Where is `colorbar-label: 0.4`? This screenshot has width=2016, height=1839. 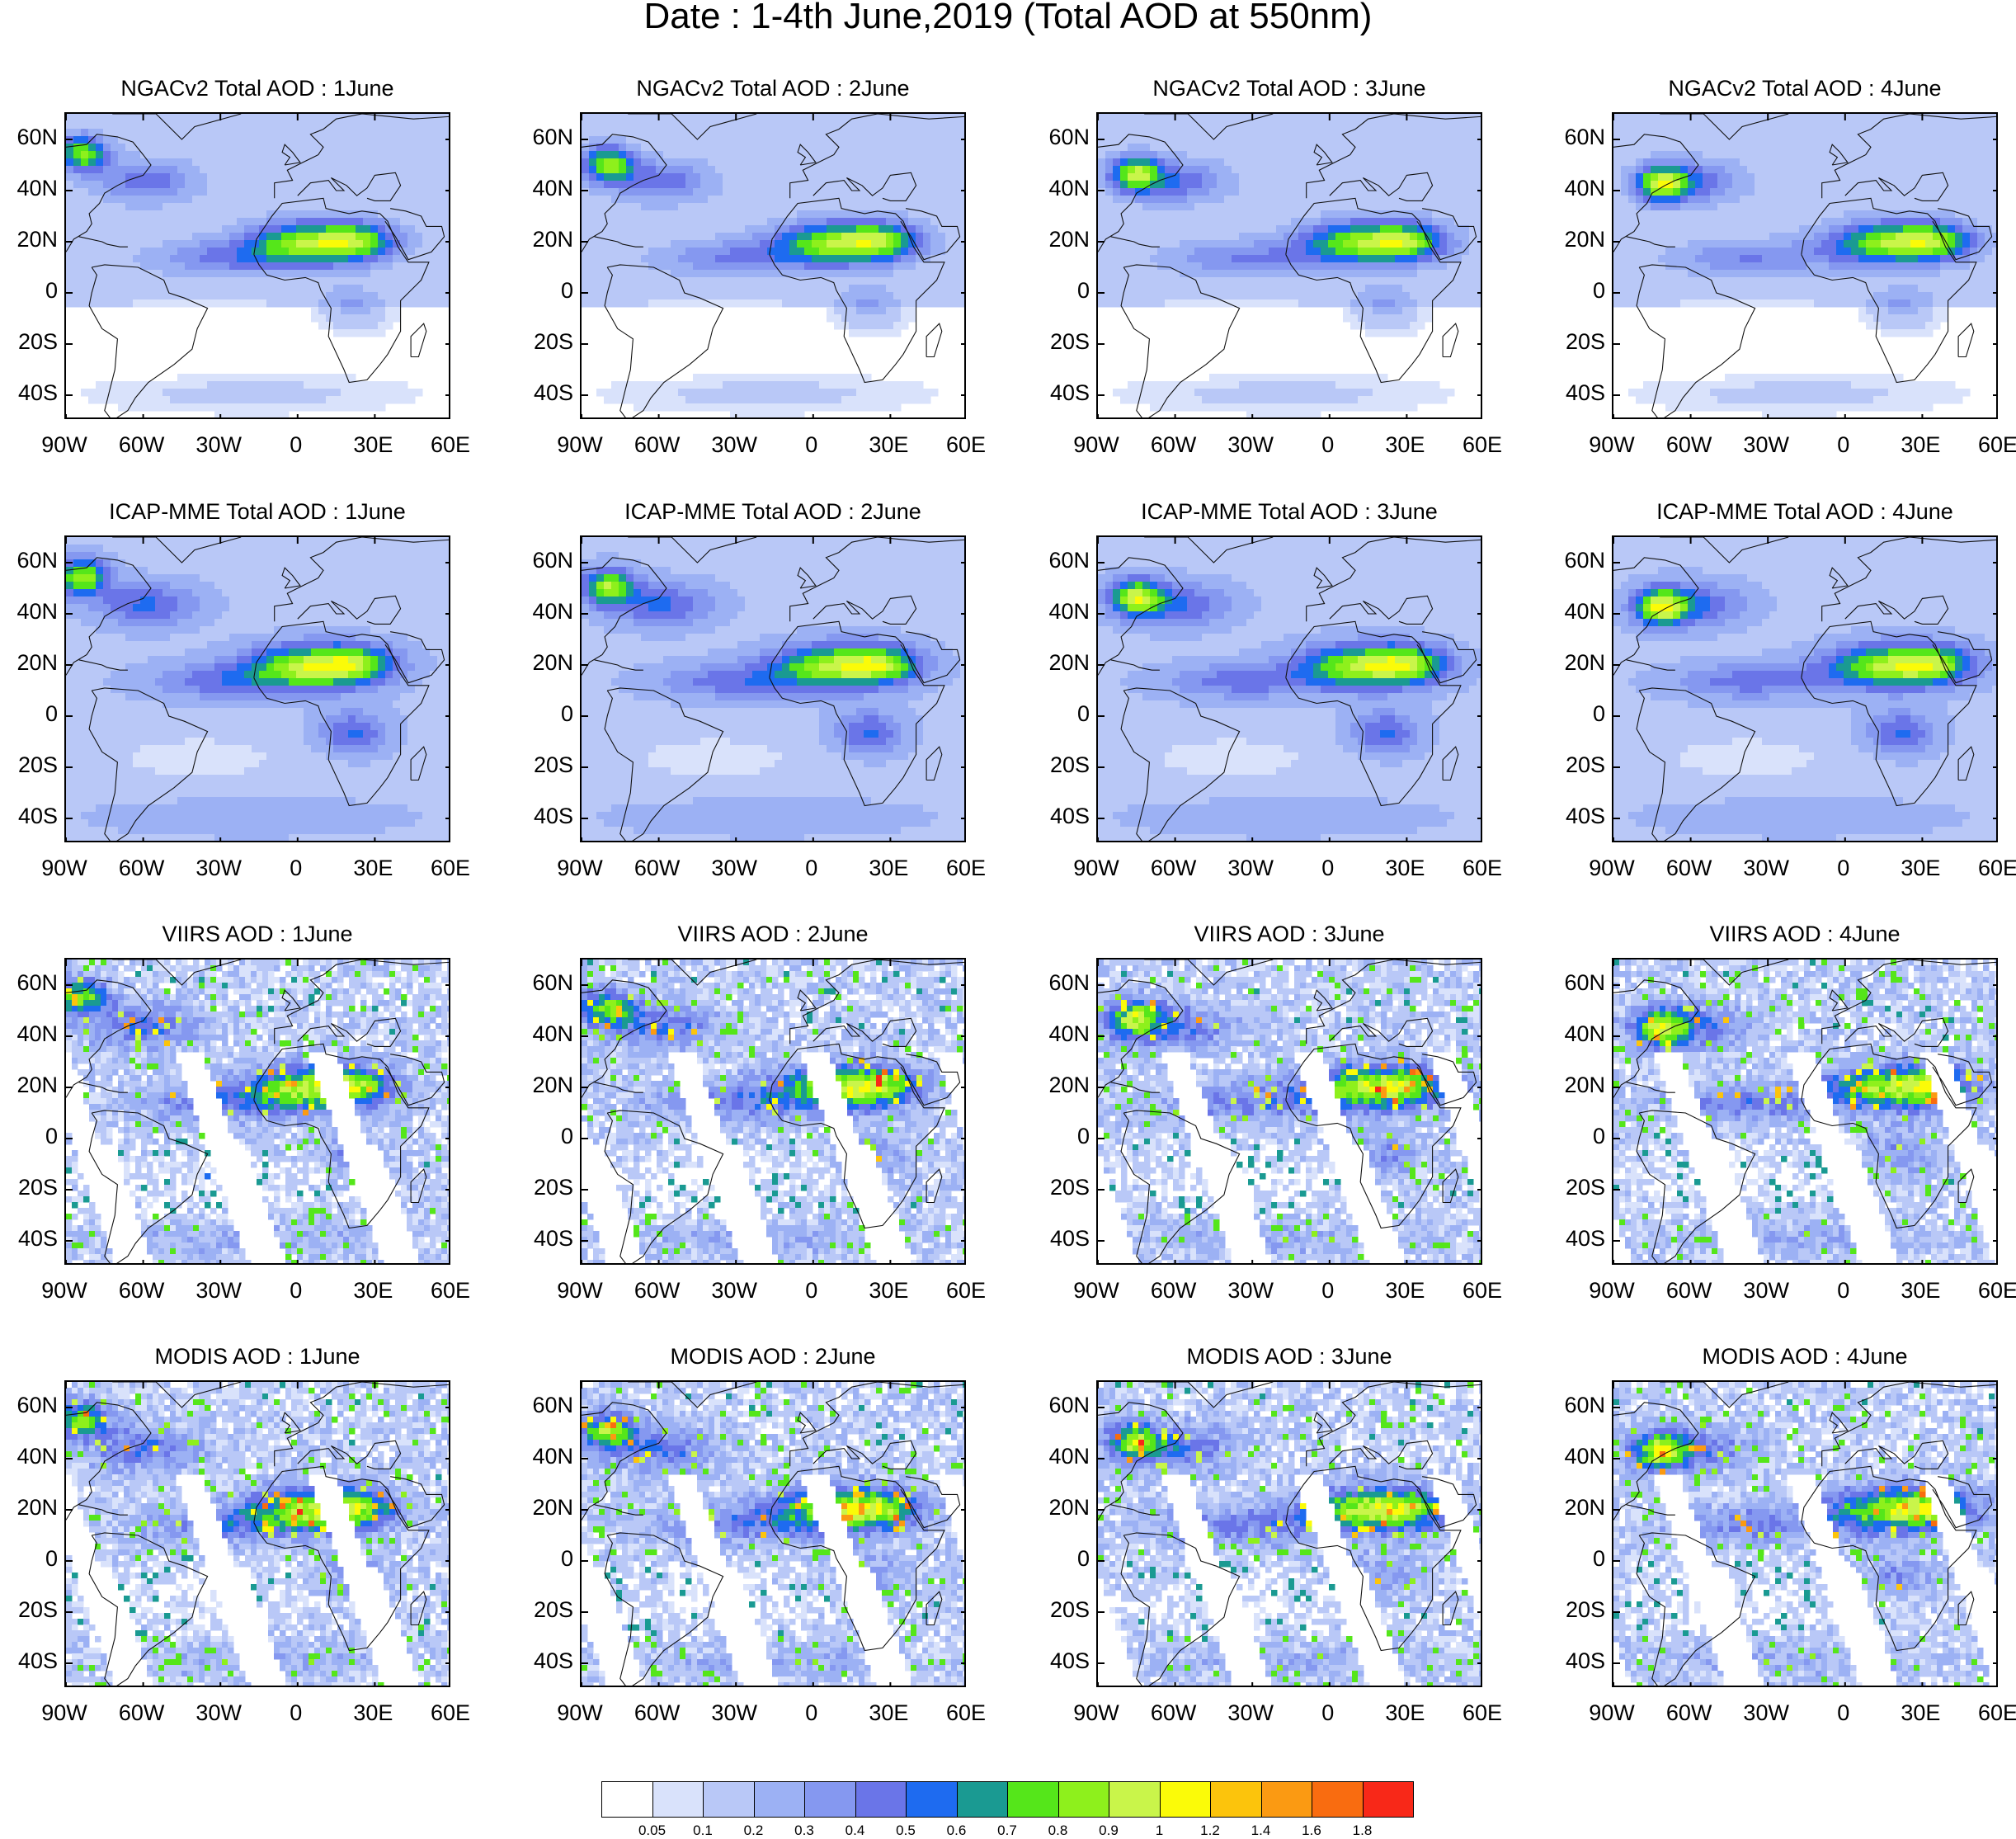
colorbar-label: 0.4 is located at coordinates (855, 1830).